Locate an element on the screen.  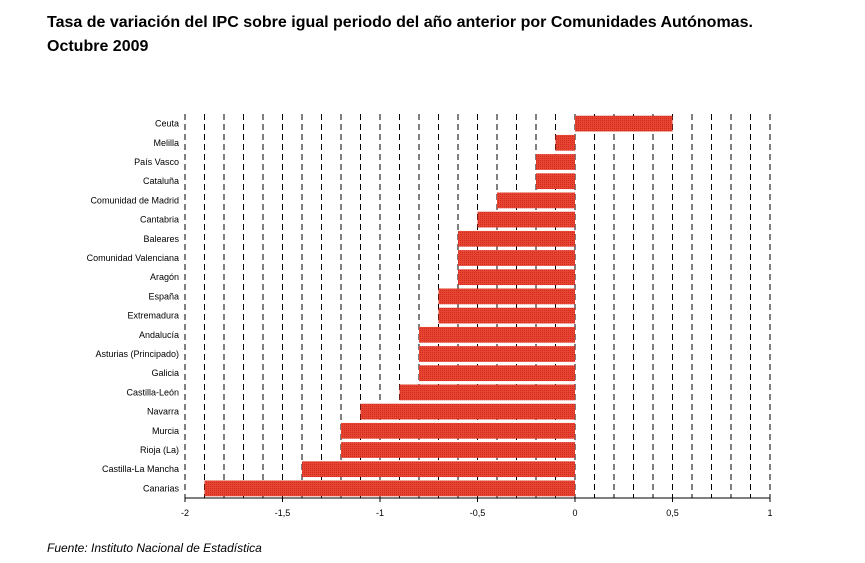
category-label: Melilla is located at coordinates (166, 143).